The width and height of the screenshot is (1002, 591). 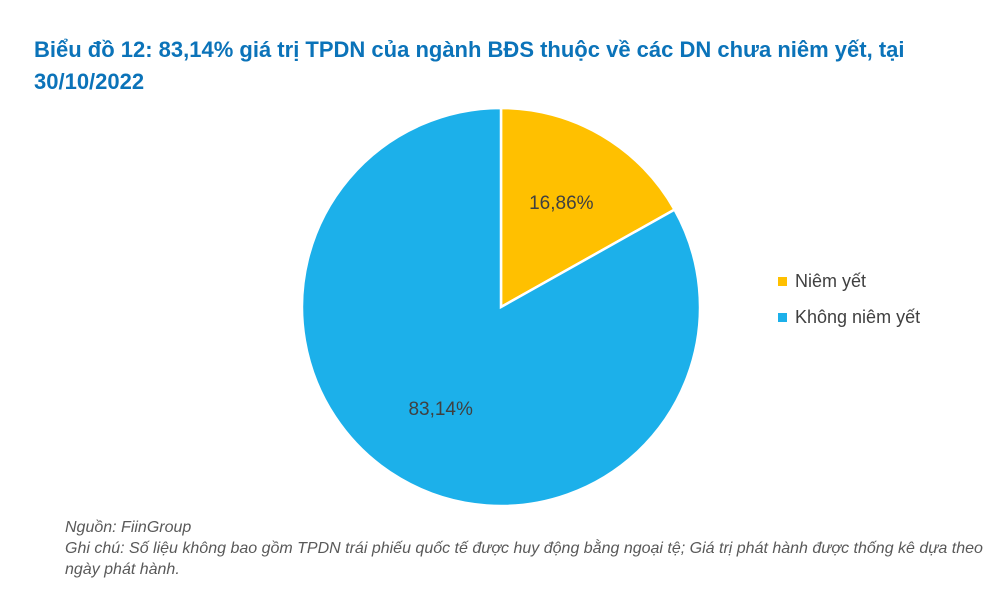 I want to click on pie-slice-listed, so click(x=588, y=208).